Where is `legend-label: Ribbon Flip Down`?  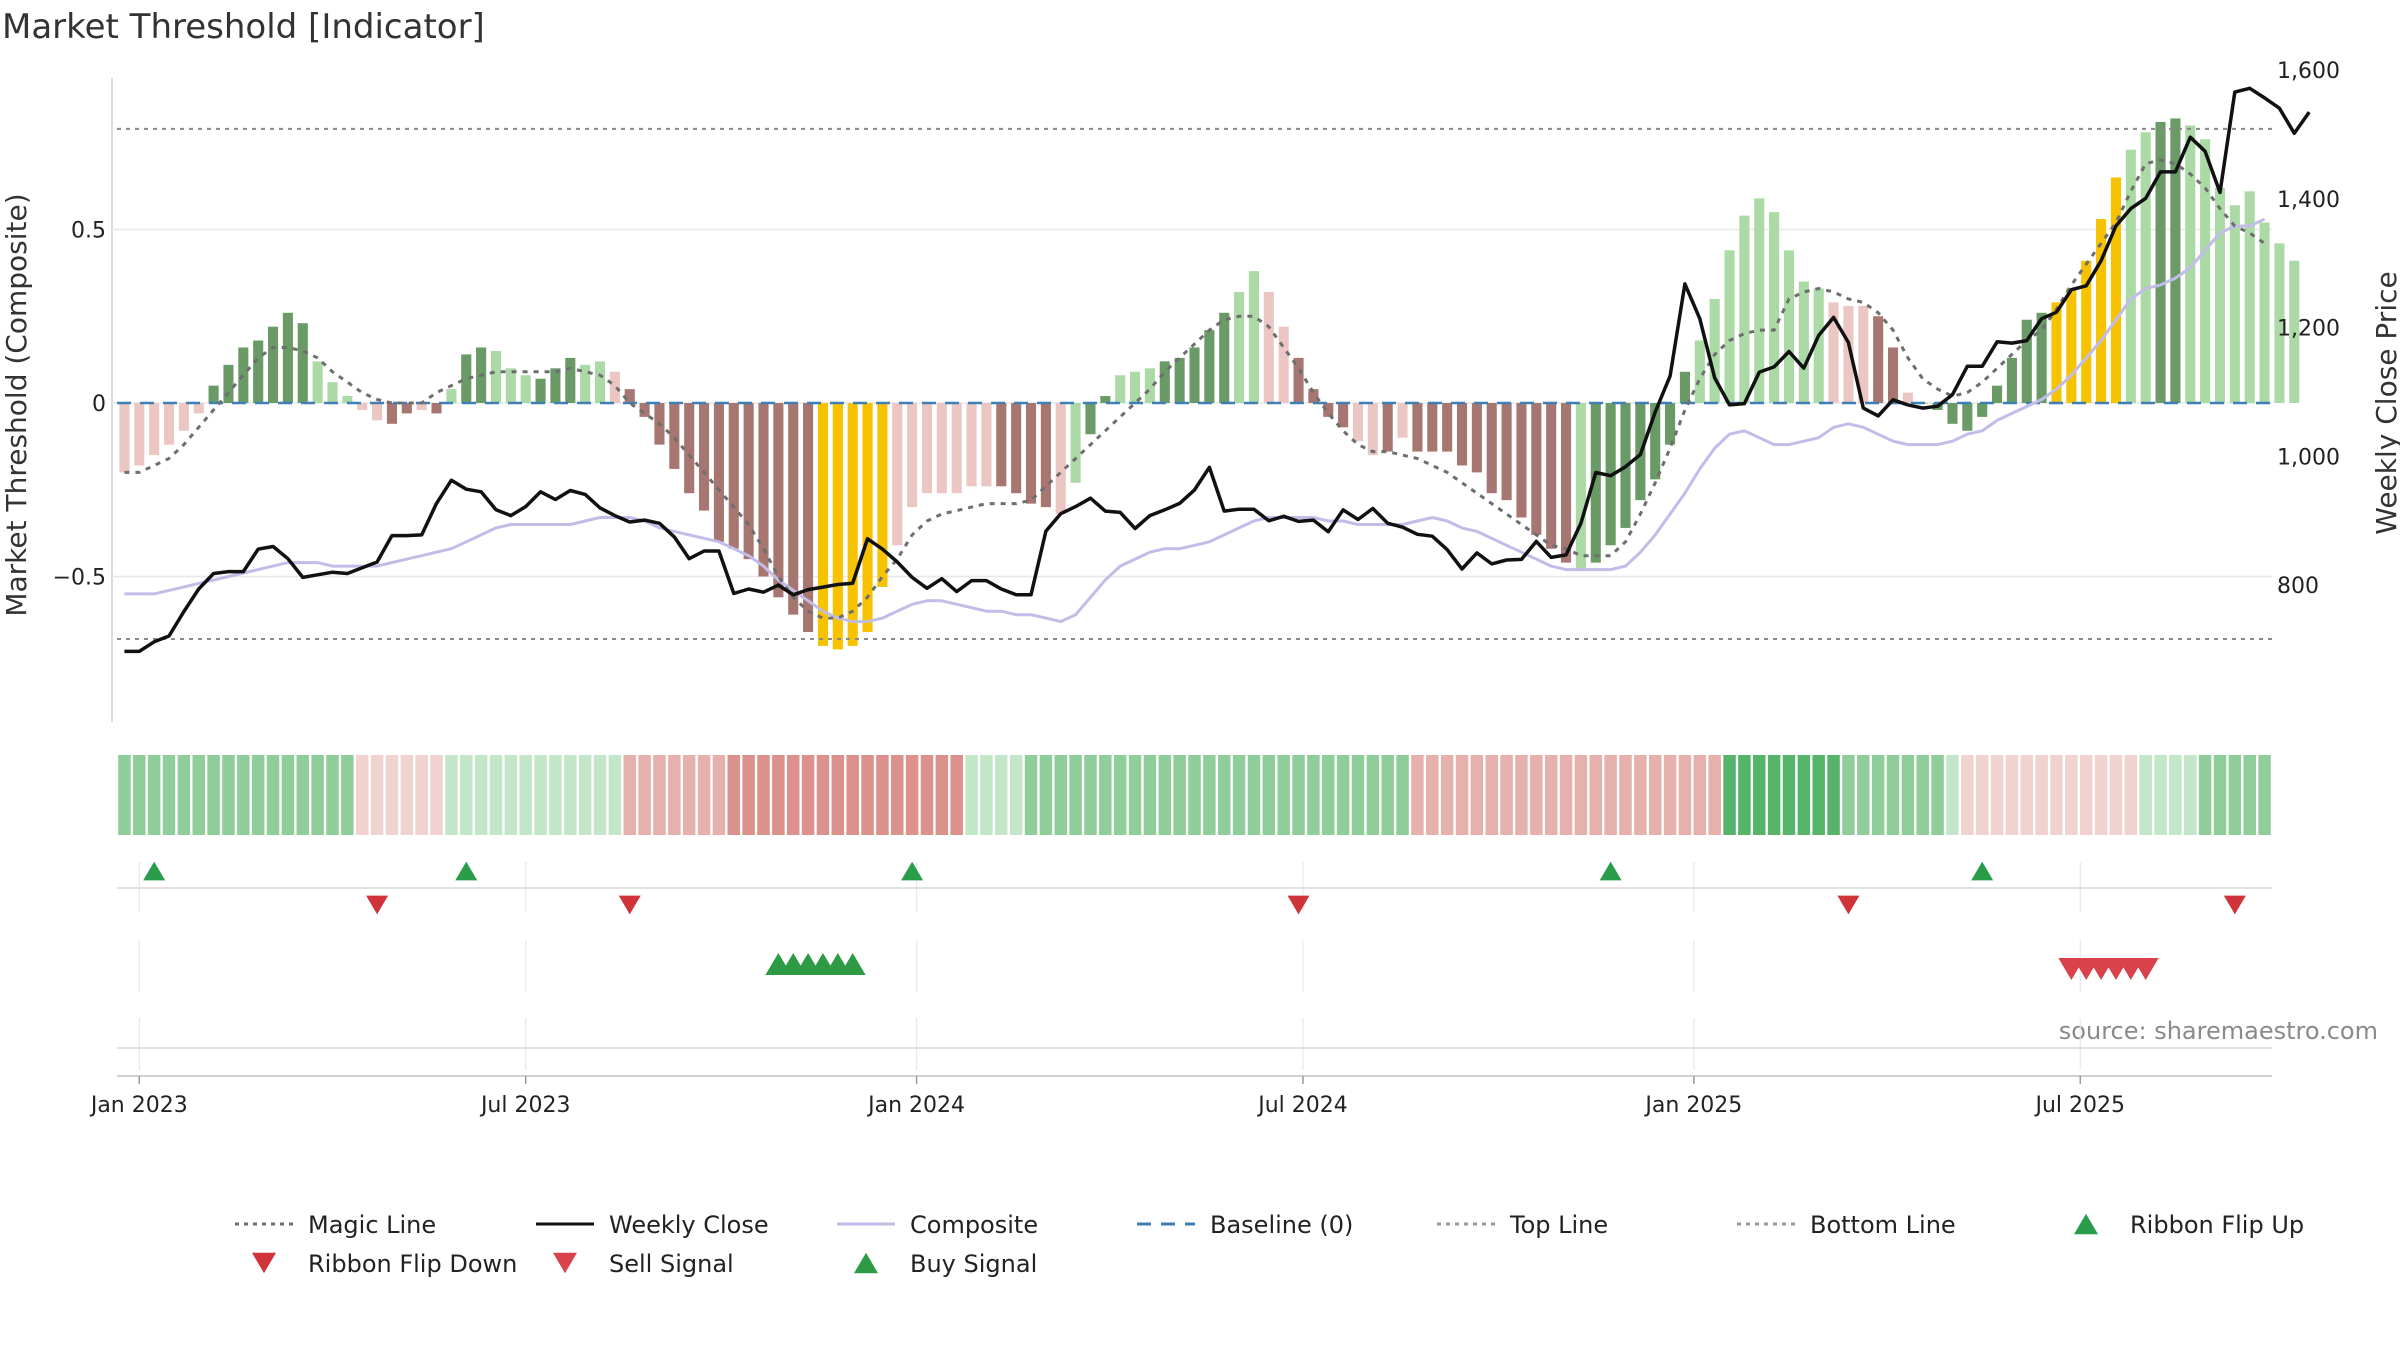
legend-label: Ribbon Flip Down is located at coordinates (412, 1264).